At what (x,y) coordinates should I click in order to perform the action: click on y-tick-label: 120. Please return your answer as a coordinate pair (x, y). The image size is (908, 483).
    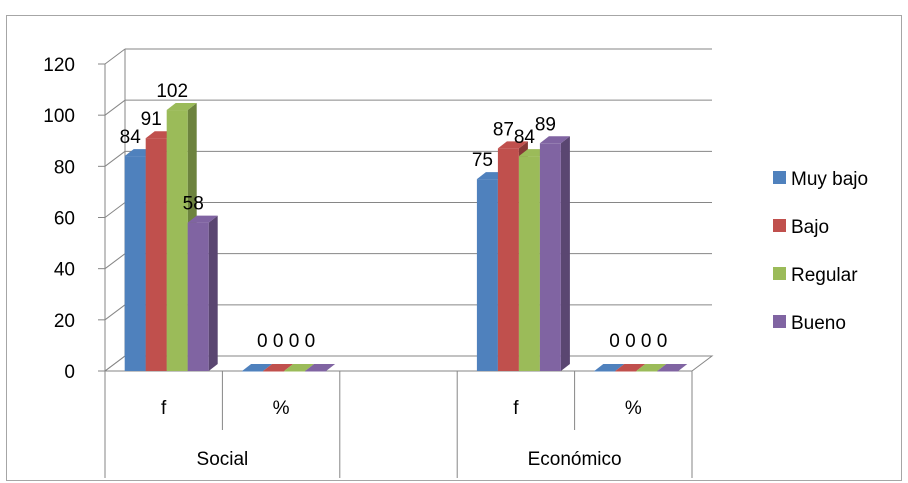
    Looking at the image, I should click on (59, 65).